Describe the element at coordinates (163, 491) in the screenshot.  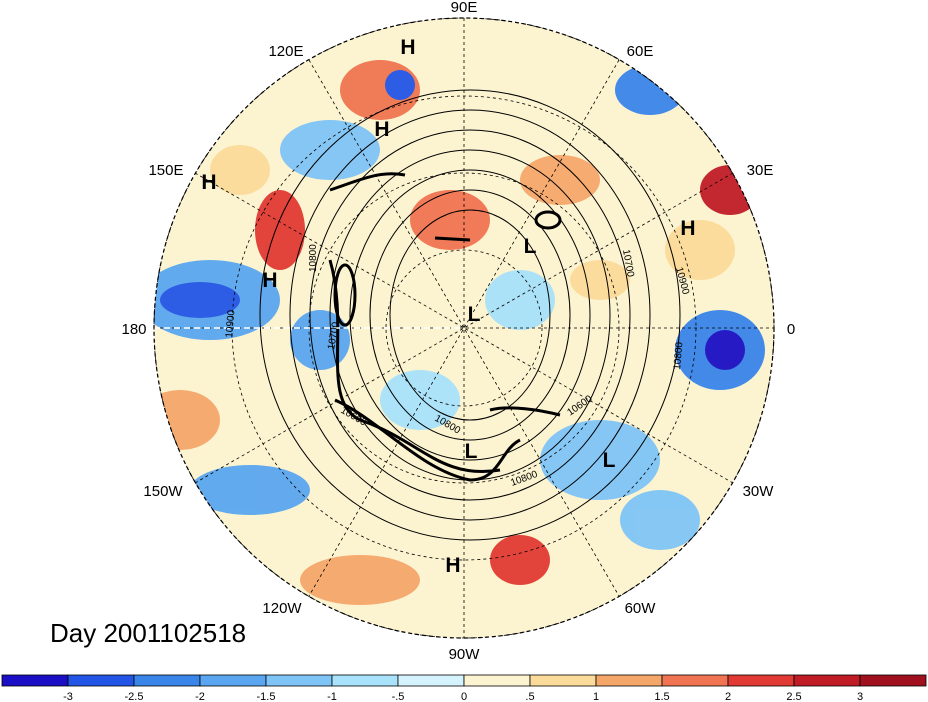
I see `lon-label-150w: 150W` at that location.